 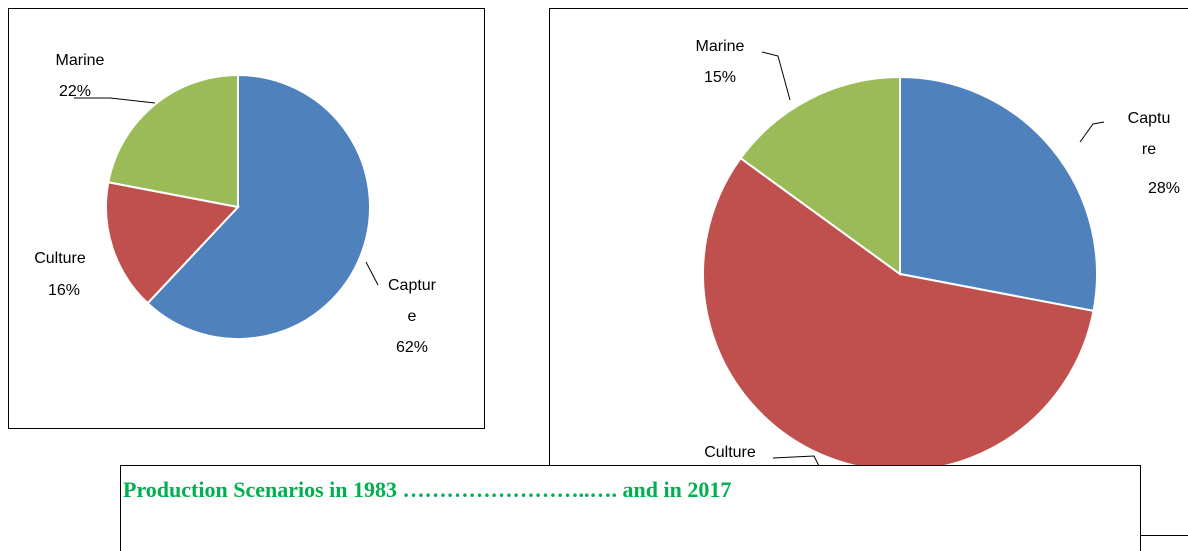 I want to click on value-label: 62%, so click(x=412, y=347).